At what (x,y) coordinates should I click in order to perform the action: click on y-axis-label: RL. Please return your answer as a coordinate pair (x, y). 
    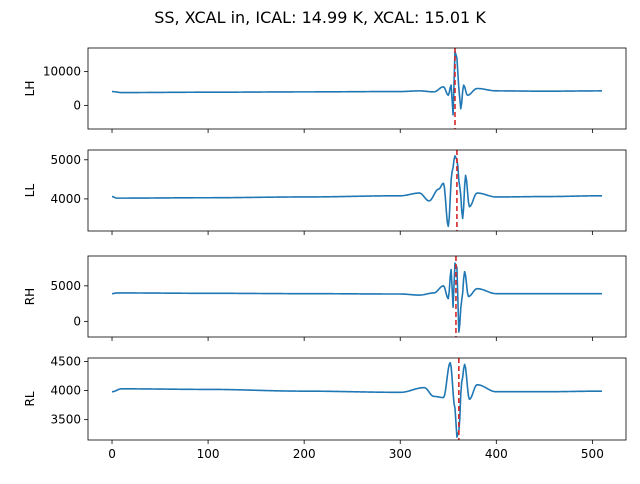
    Looking at the image, I should click on (30, 398).